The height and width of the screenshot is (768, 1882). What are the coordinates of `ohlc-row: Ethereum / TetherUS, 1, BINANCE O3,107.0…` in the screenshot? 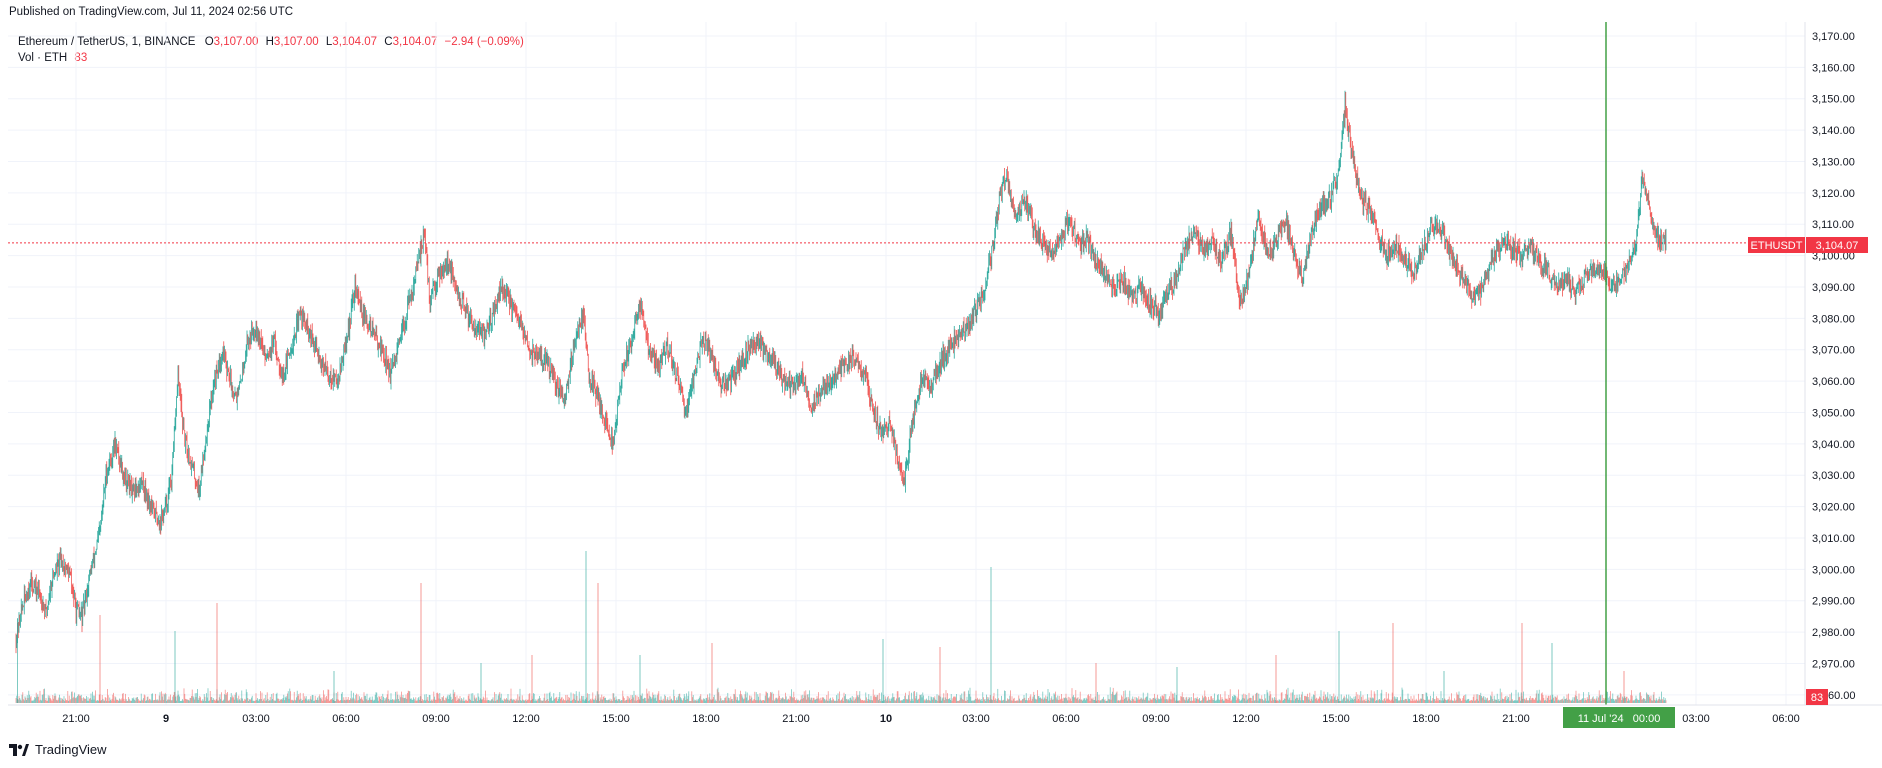 It's located at (271, 42).